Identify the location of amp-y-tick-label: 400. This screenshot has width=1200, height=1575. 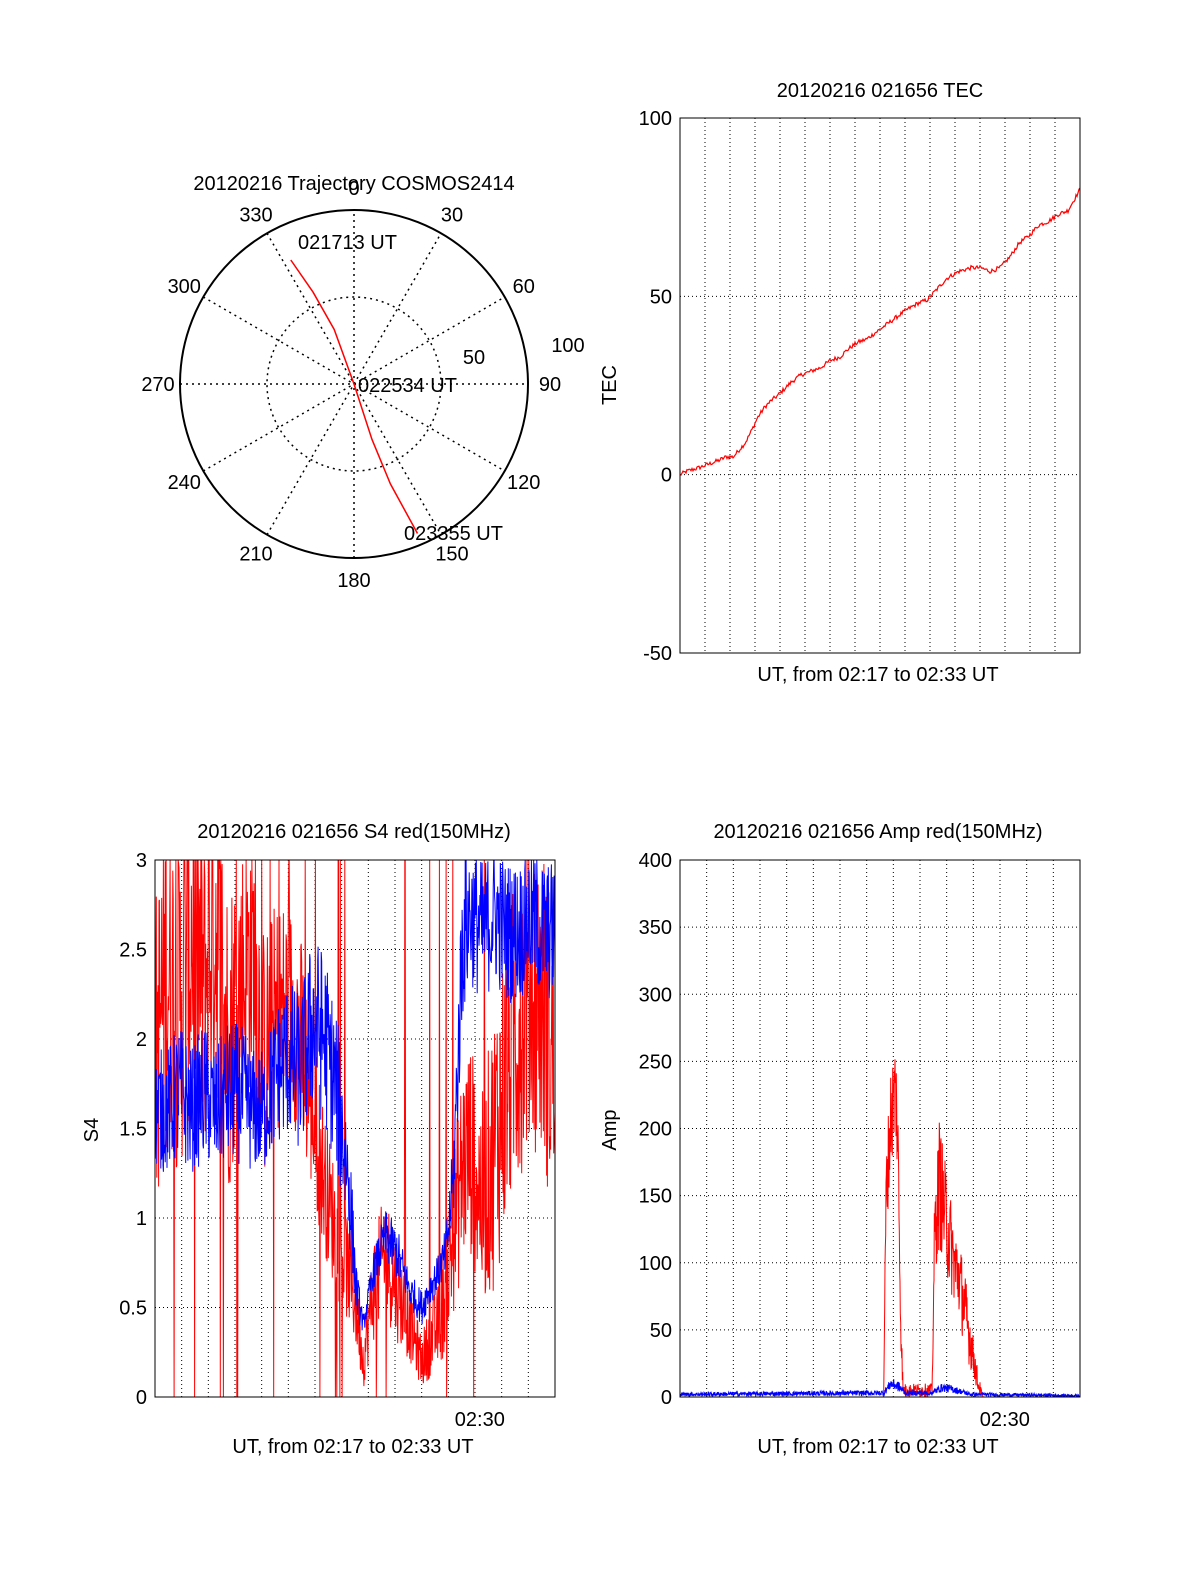
(655, 861).